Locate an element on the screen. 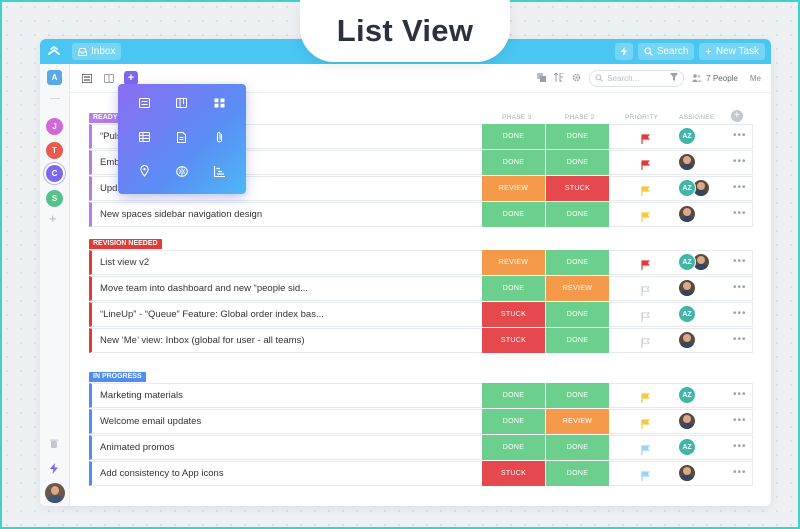 The width and height of the screenshot is (800, 529). list-view-icon is located at coordinates (144, 103).